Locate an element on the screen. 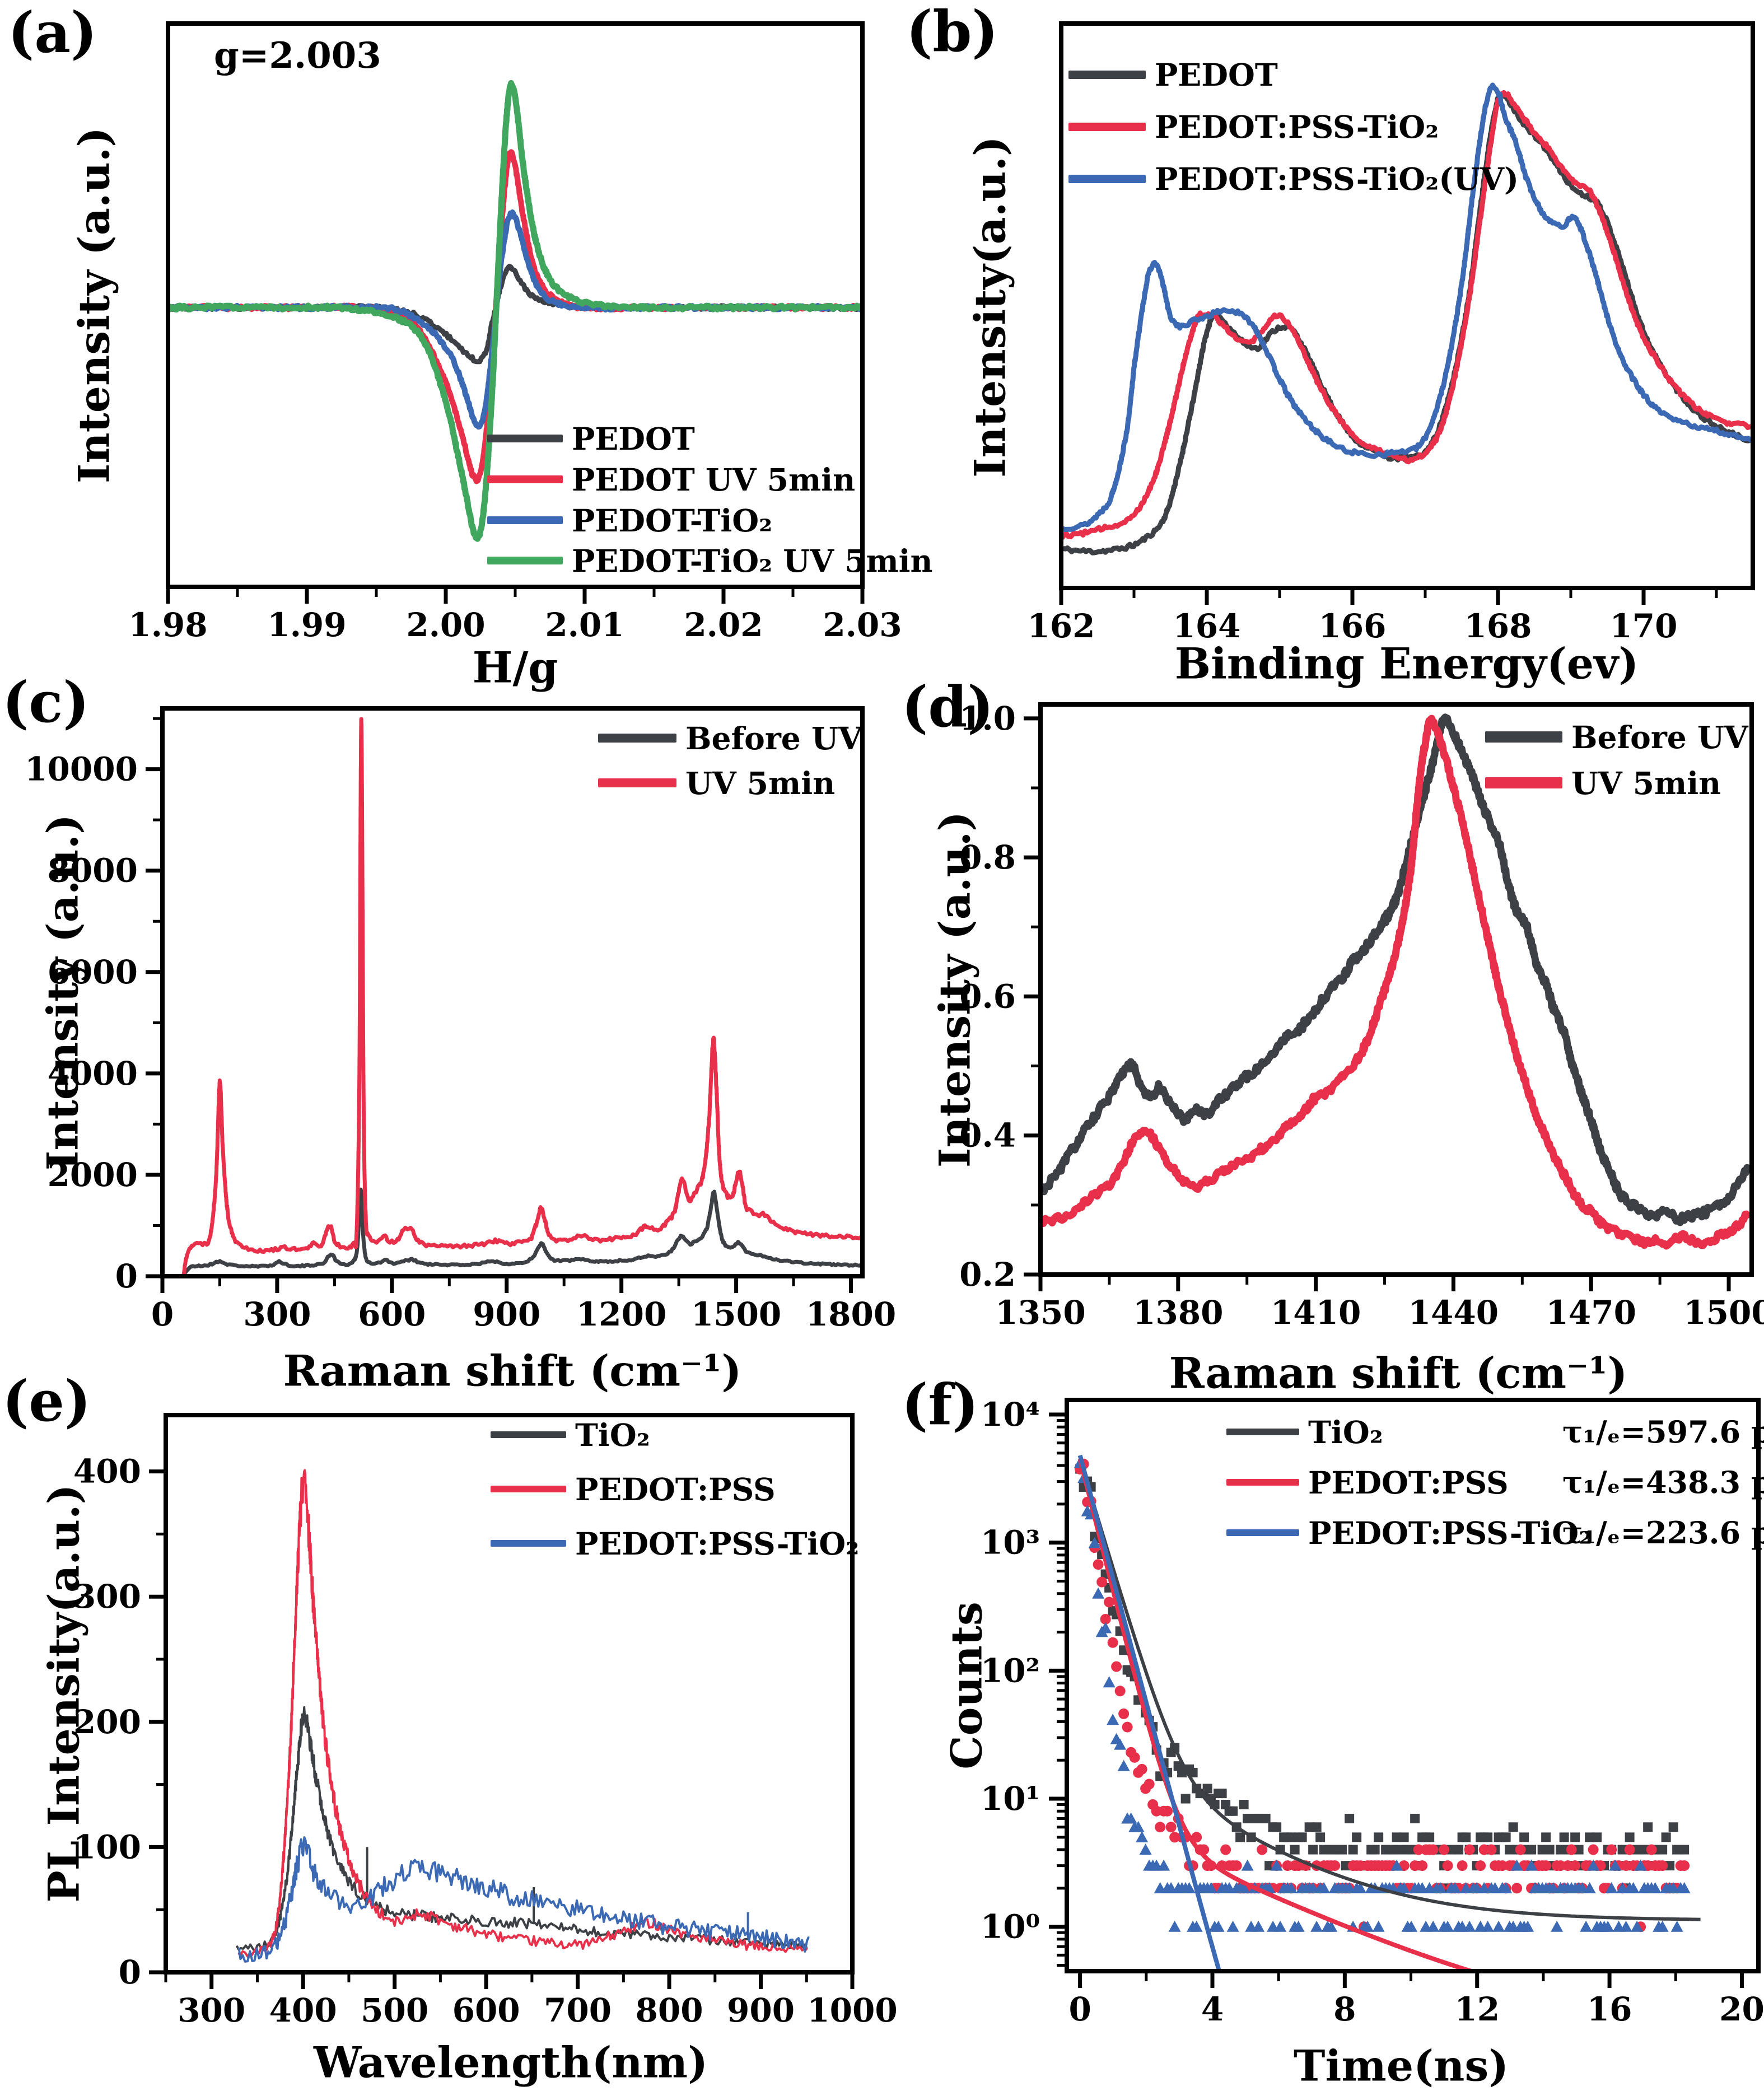 The height and width of the screenshot is (2091, 1764). svg-text: 6000 is located at coordinates (93, 972).